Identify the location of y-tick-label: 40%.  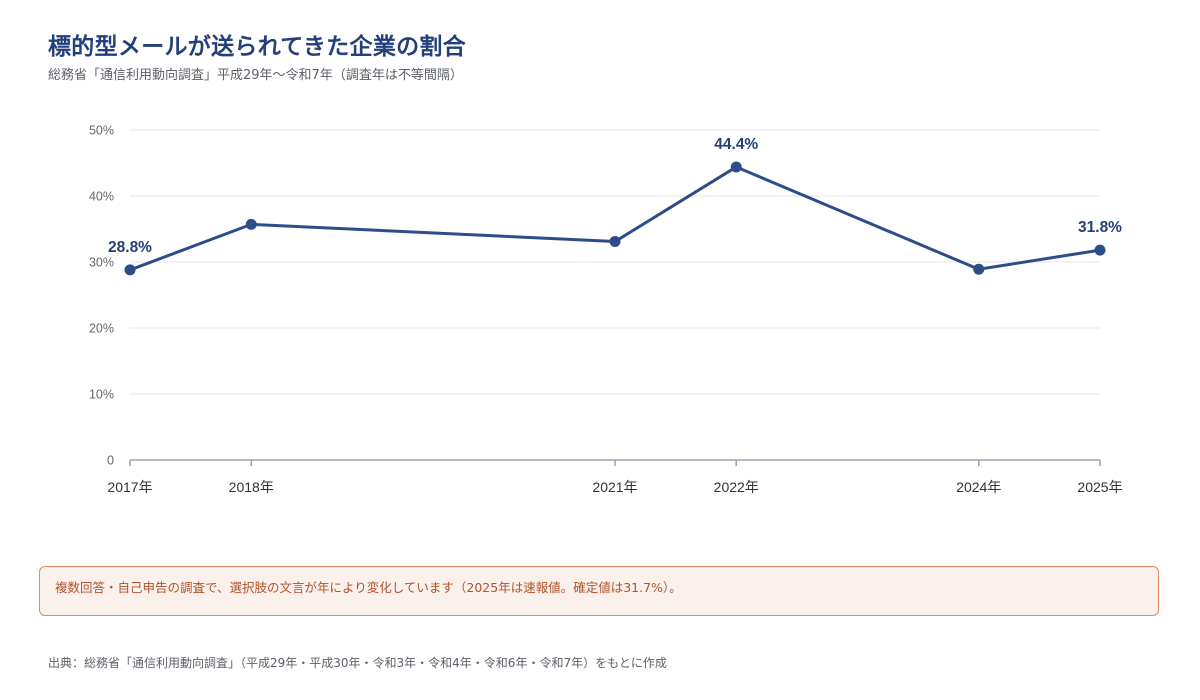
(101, 197).